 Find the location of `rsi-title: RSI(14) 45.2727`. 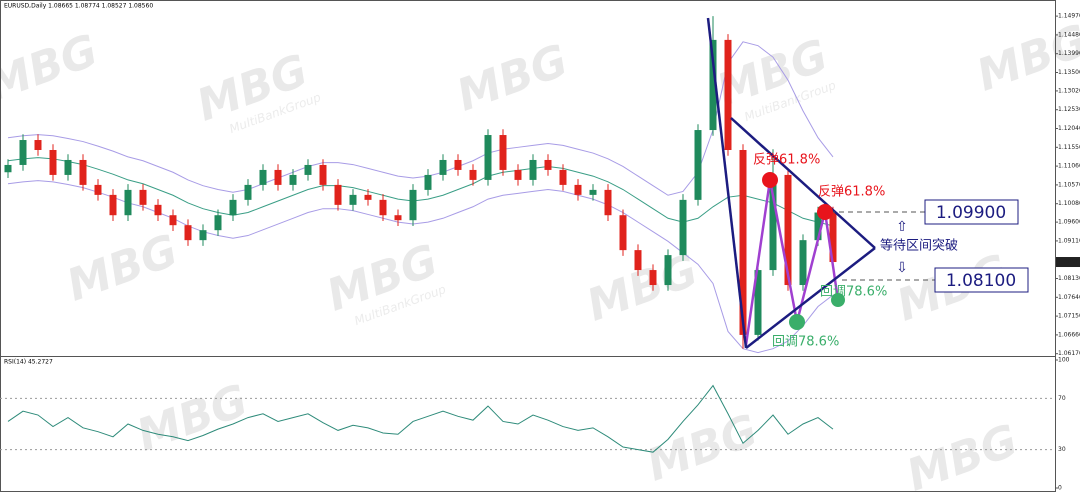

rsi-title: RSI(14) 45.2727 is located at coordinates (28, 362).